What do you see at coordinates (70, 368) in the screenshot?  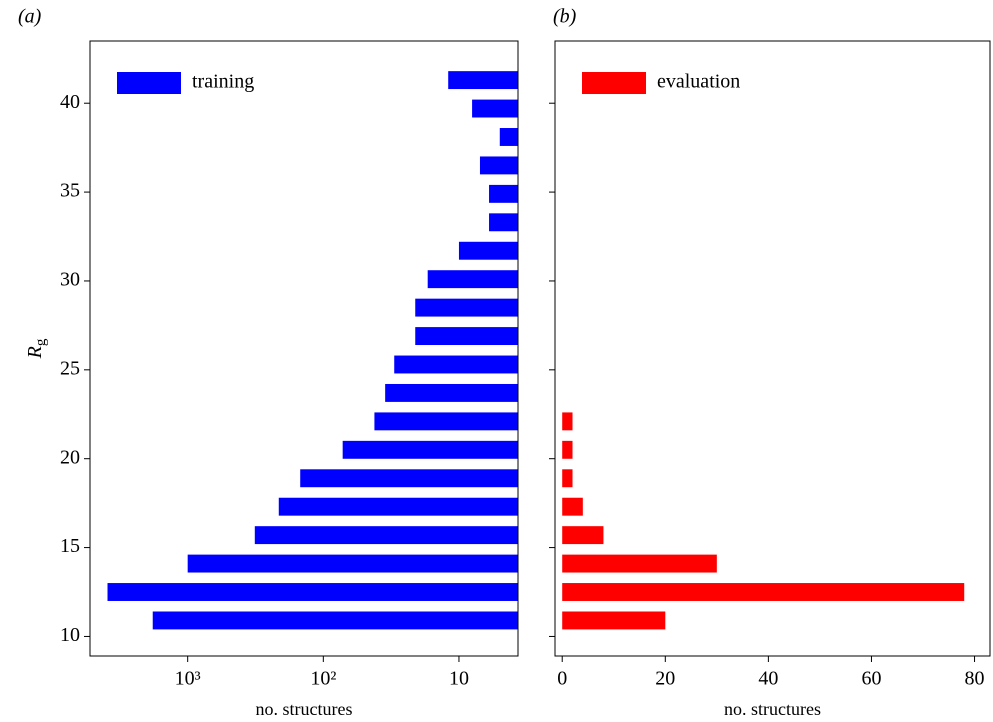 I see `y-tick-label: 25` at bounding box center [70, 368].